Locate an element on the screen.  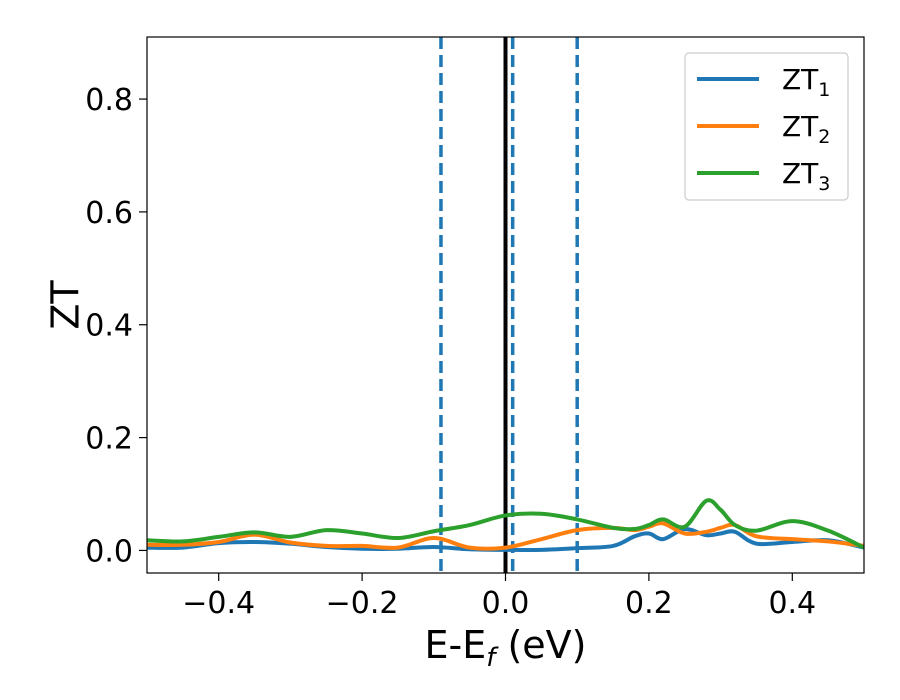
x-axis-label: E-Ef (eV) is located at coordinates (506, 648).